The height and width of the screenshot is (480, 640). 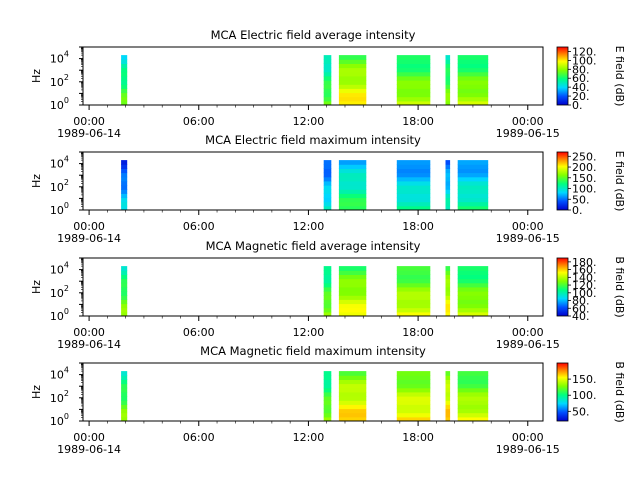 I want to click on colorbar-tick-label: 140., so click(x=584, y=277).